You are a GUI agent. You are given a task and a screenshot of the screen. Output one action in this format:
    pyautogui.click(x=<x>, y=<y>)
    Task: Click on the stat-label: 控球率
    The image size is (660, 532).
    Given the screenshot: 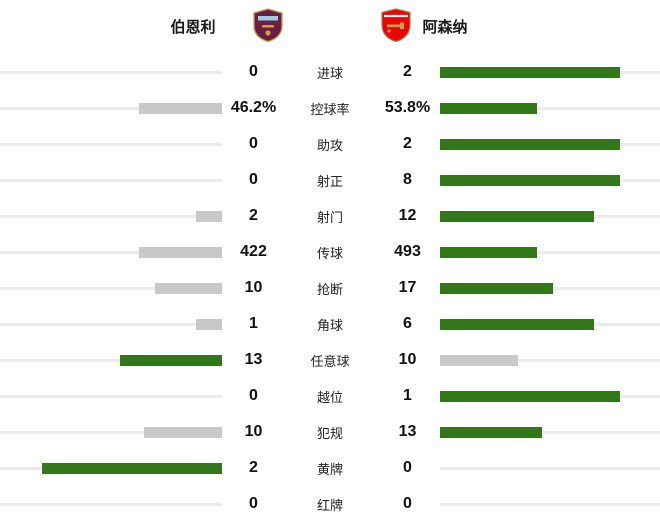 What is the action you would take?
    pyautogui.click(x=330, y=109)
    